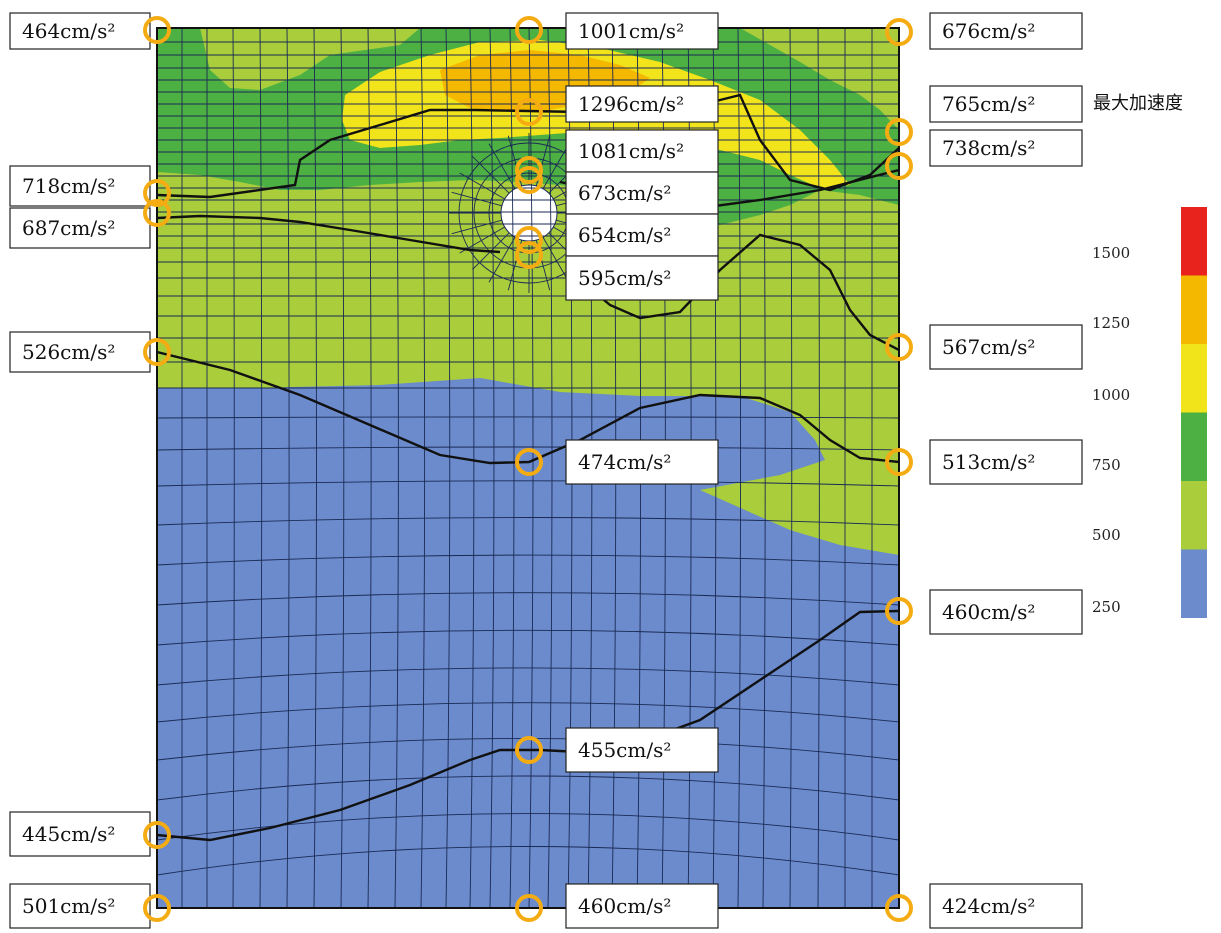 The image size is (1221, 933). What do you see at coordinates (329, 234) in the screenshot?
I see `boundary-upper-layer` at bounding box center [329, 234].